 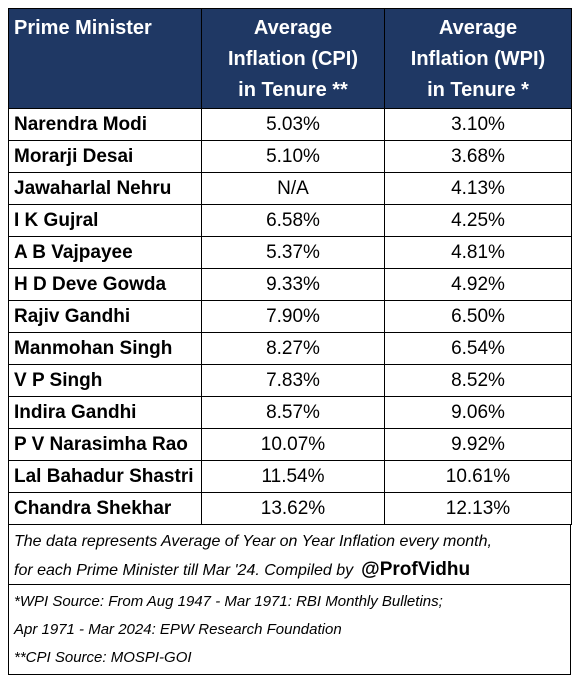 I want to click on inflation-value: 8.52%, so click(x=478, y=380).